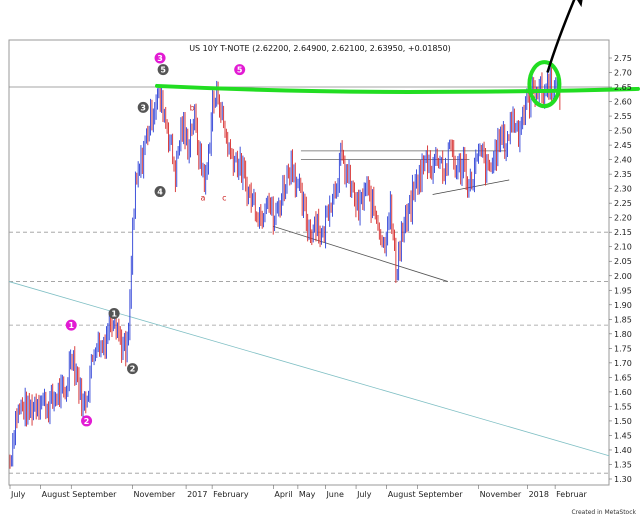 Image resolution: width=640 pixels, height=518 pixels. Describe the element at coordinates (603, 512) in the screenshot. I see `credit-text: Created in MetaStock` at that location.